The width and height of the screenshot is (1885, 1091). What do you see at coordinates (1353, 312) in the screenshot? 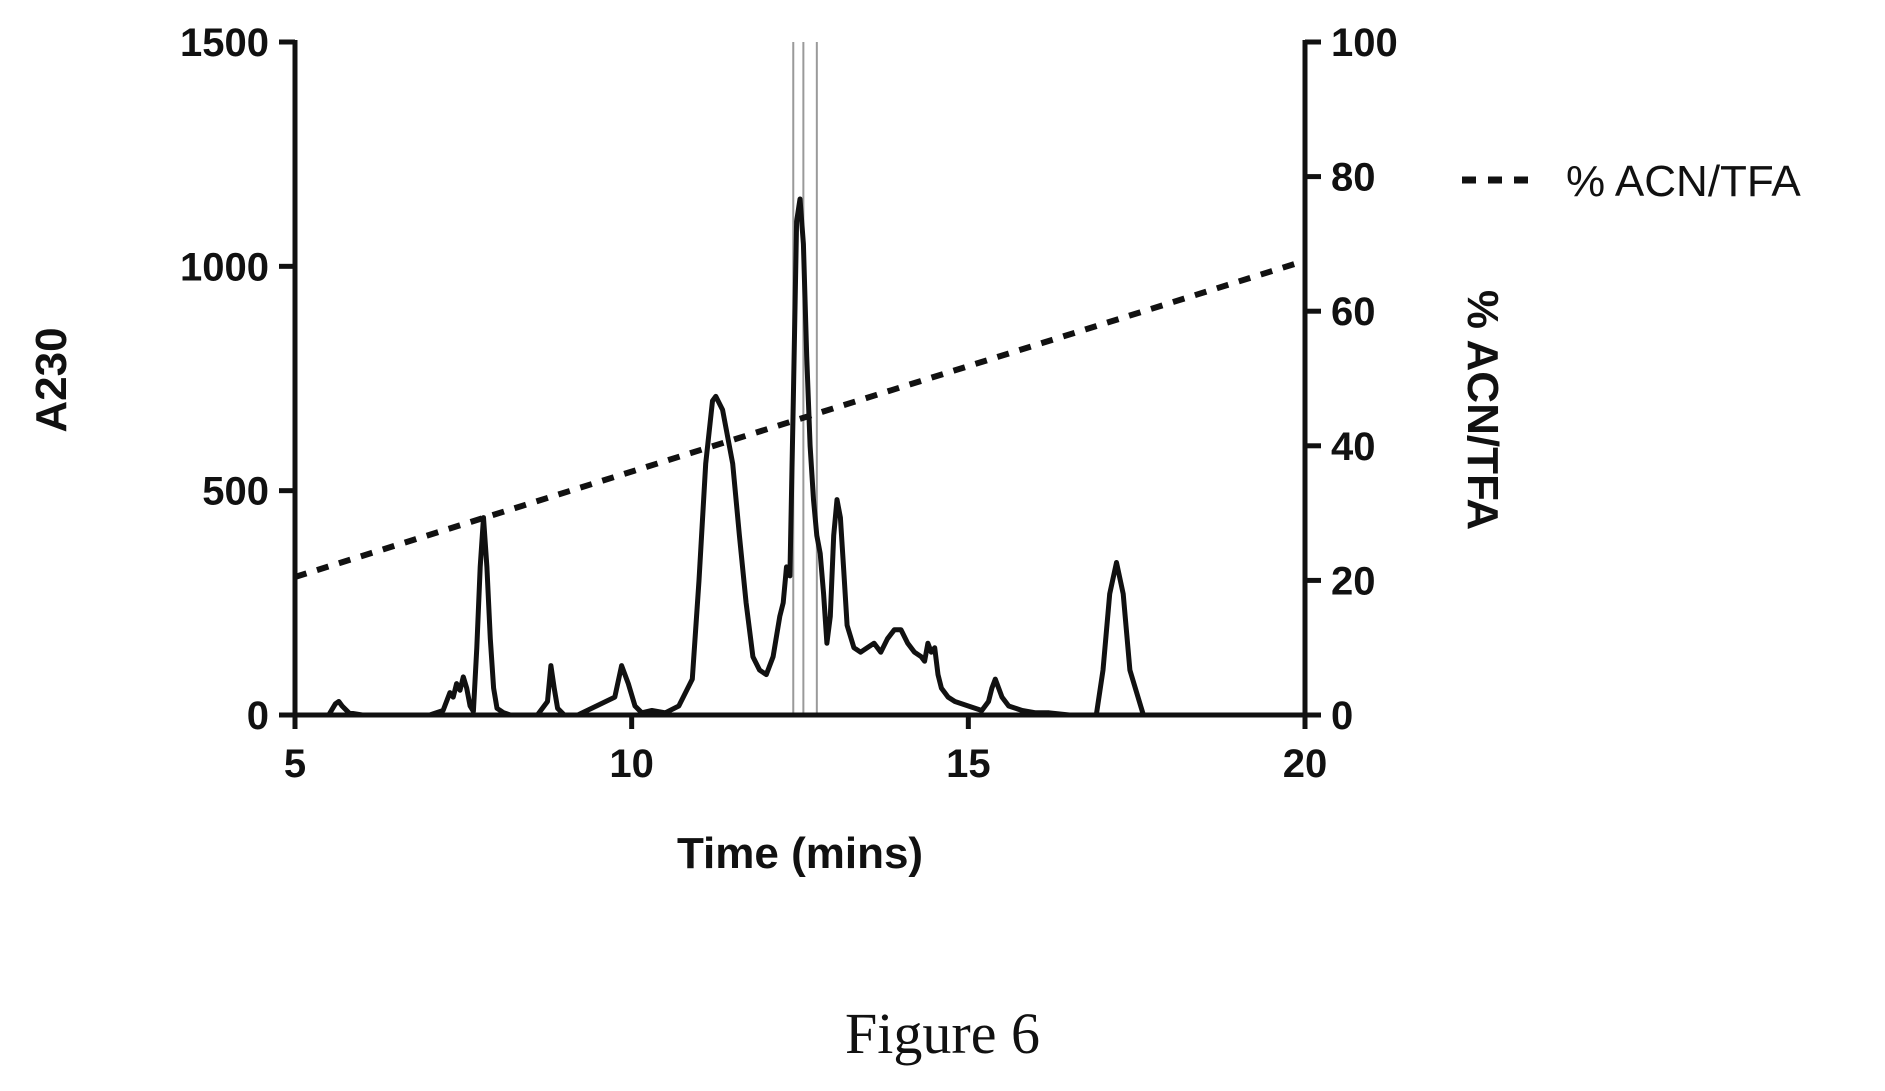
I see `y2-tick-label-60: 60` at bounding box center [1353, 312].